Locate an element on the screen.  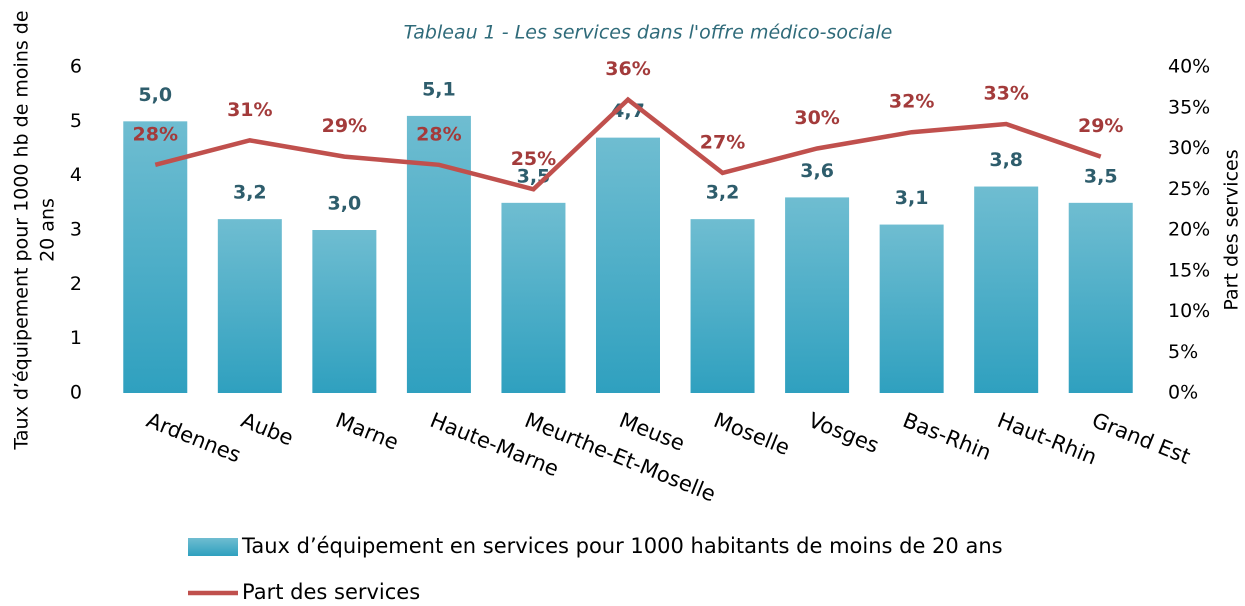
y-tick-label: 0 is located at coordinates (76, 393).